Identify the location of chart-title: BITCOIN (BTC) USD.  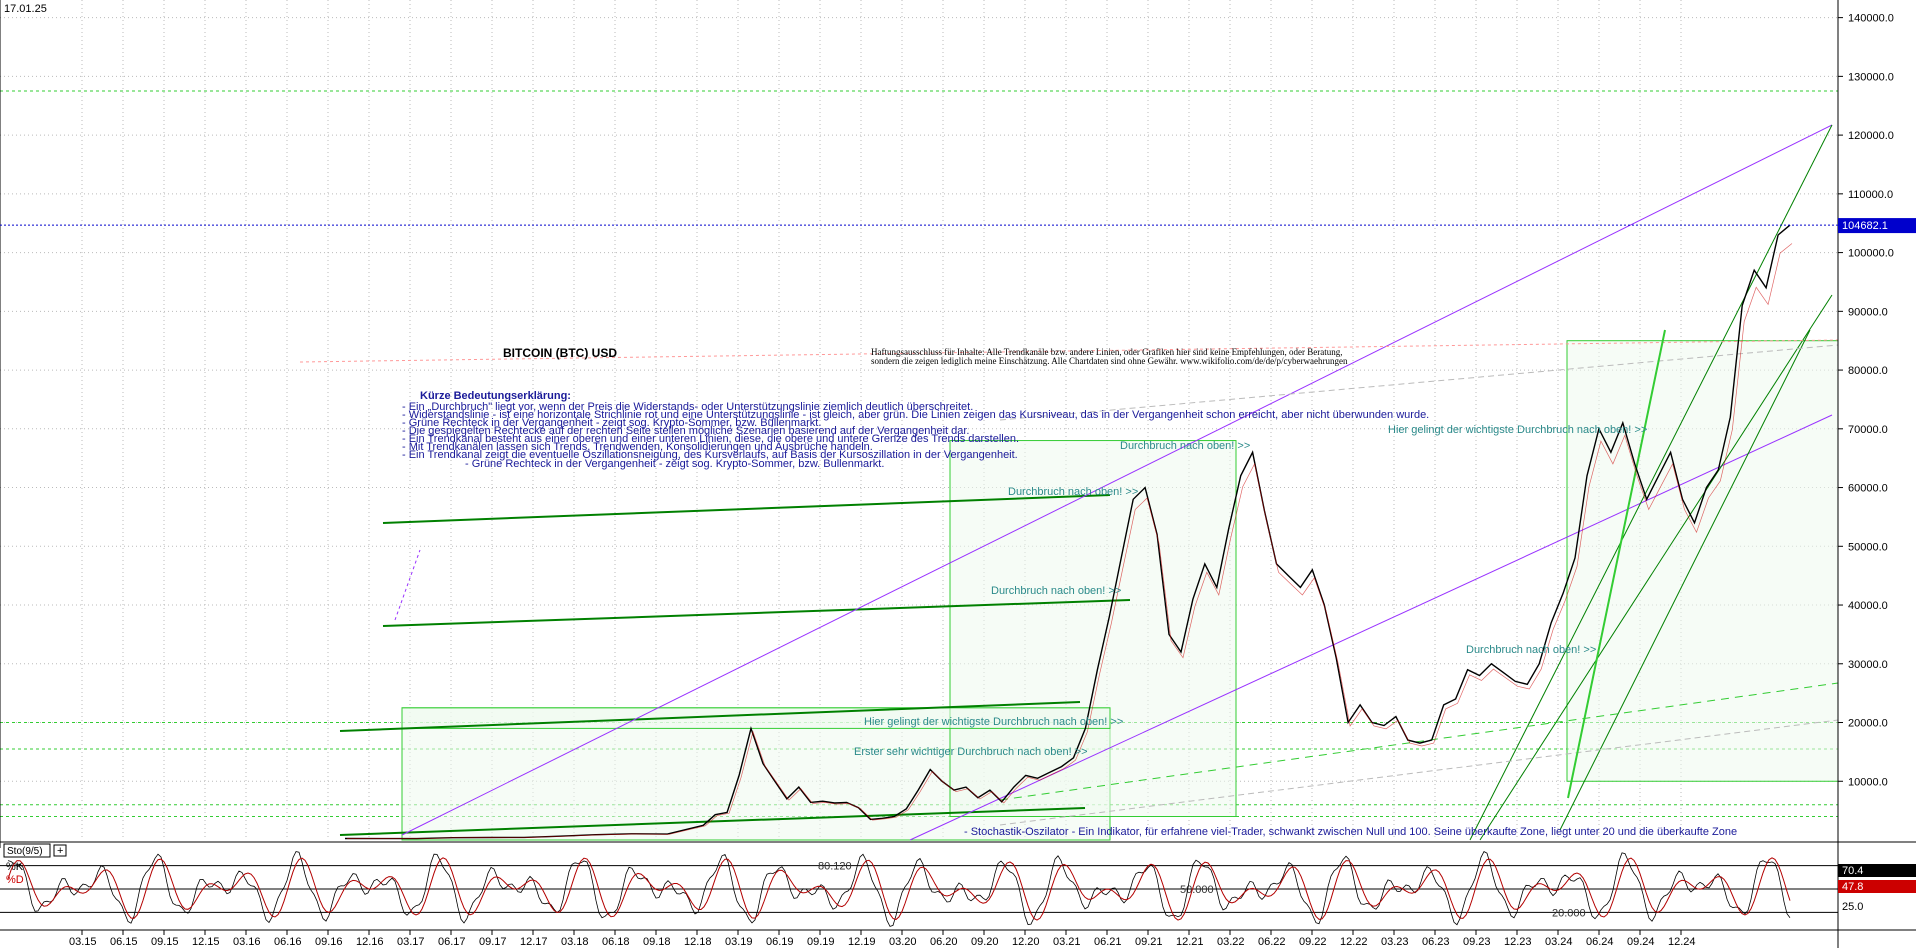
(560, 353).